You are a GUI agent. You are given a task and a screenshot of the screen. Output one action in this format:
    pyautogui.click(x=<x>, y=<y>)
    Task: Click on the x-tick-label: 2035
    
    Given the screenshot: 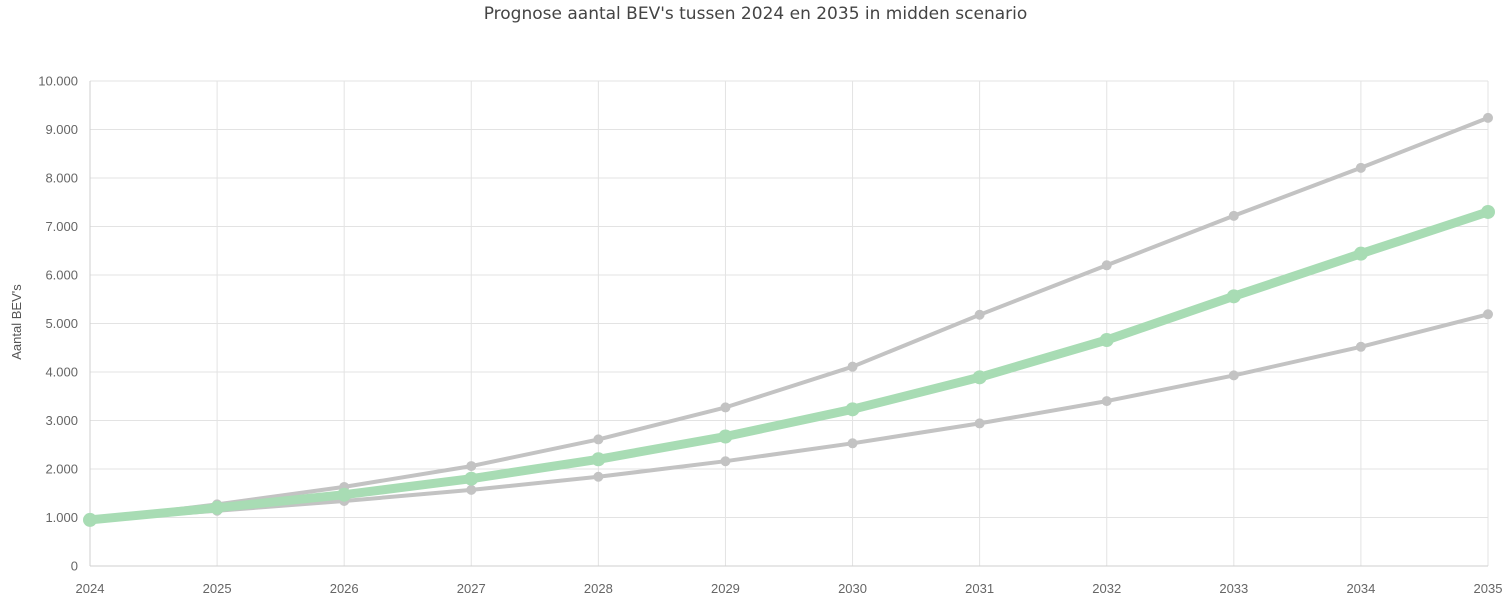 What is the action you would take?
    pyautogui.click(x=1488, y=588)
    